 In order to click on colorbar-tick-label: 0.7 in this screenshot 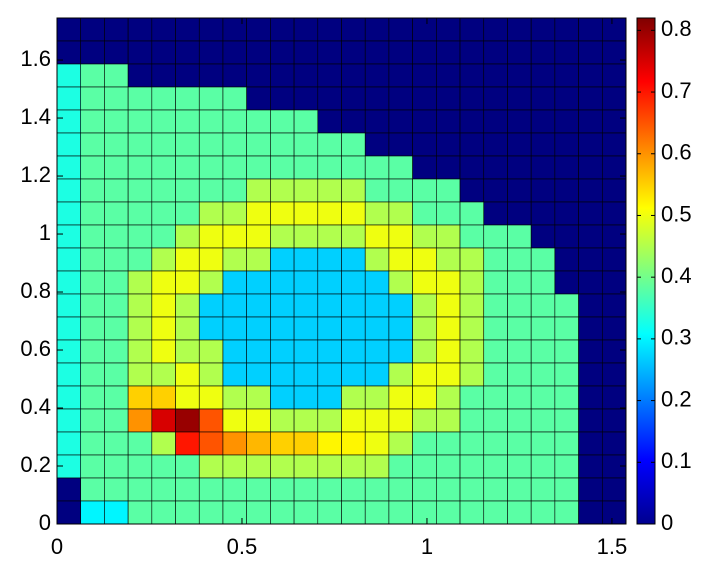, I will do `click(676, 90)`.